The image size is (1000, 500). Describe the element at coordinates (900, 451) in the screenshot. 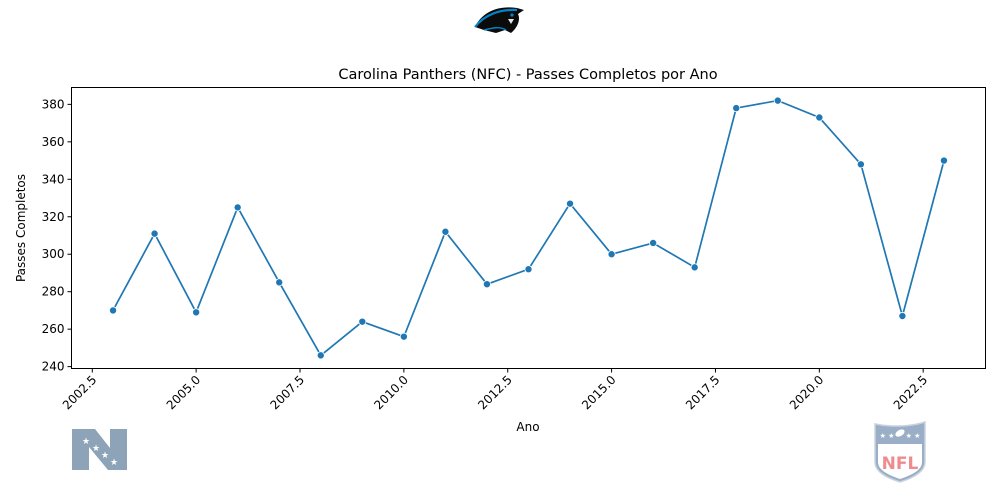

I see `nfl-logo: NFL ★ ★ ★ ★` at that location.